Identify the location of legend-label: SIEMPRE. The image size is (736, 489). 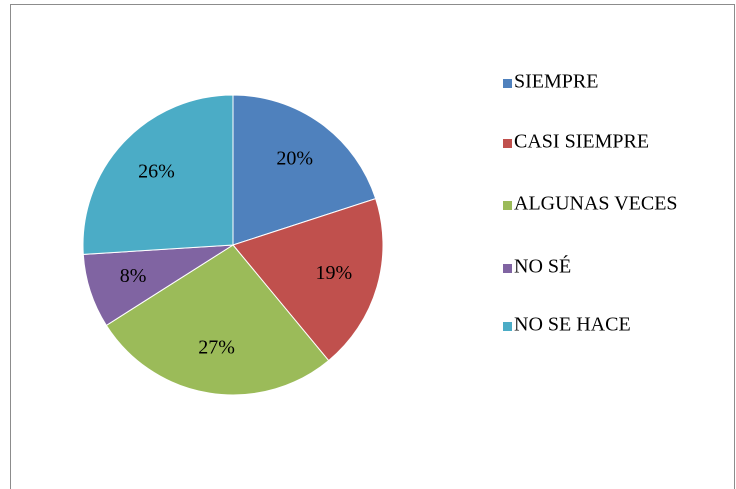
(556, 82).